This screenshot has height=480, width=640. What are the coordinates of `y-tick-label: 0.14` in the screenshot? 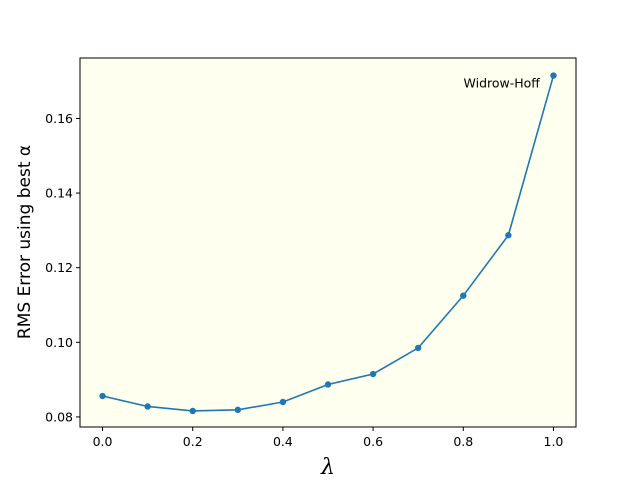 It's located at (59, 193).